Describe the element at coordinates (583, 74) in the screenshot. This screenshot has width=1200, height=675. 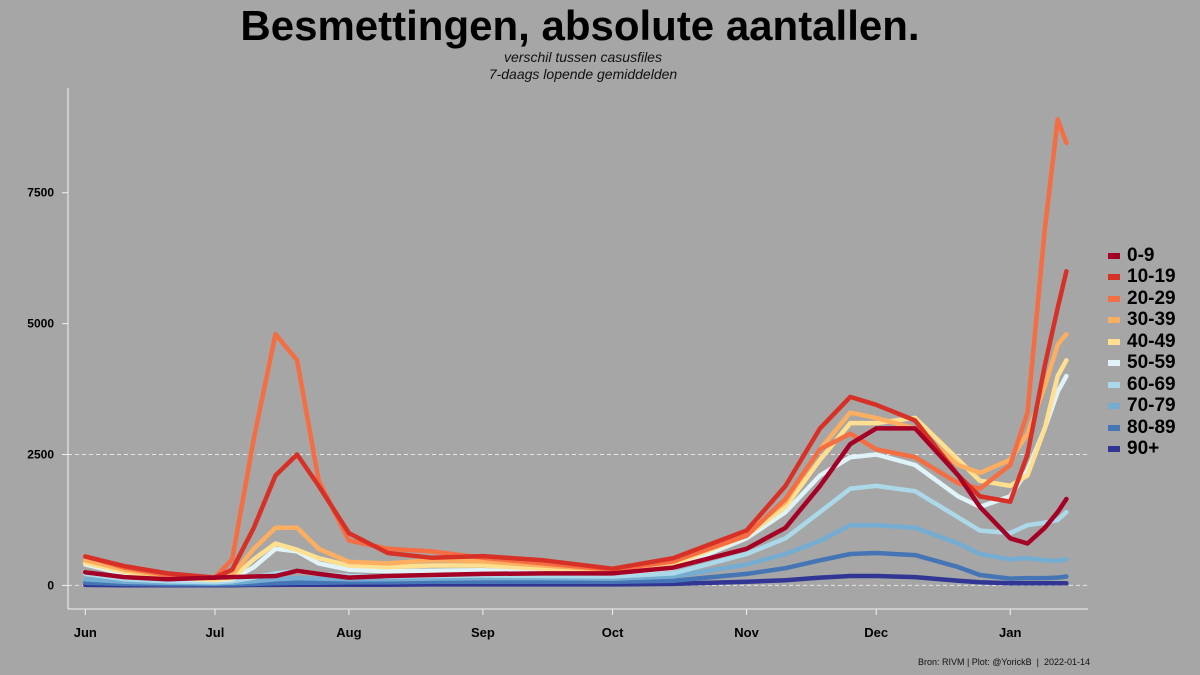
I see `chart-subtitle-line-2: 7-daags lopende gemiddelden` at that location.